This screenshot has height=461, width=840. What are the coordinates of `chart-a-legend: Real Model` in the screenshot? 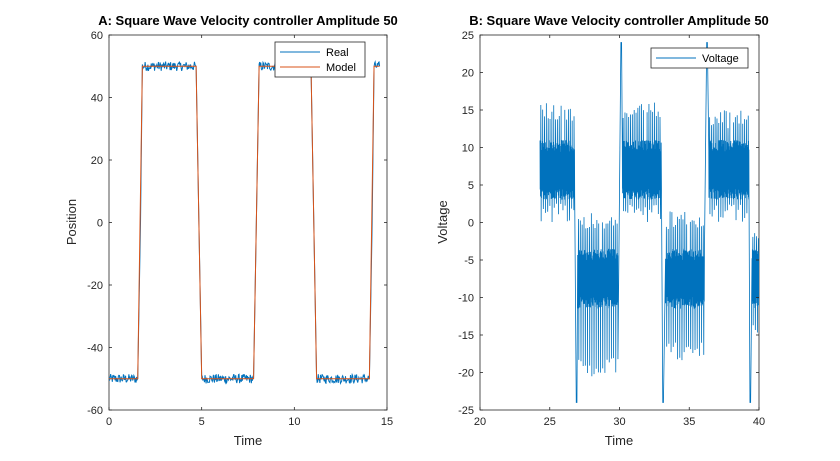 It's located at (320, 59).